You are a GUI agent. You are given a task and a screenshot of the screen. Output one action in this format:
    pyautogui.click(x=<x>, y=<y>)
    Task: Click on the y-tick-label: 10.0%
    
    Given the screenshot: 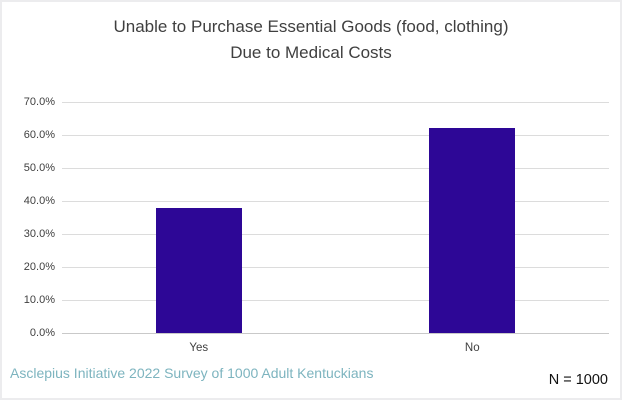 What is the action you would take?
    pyautogui.click(x=39, y=300)
    